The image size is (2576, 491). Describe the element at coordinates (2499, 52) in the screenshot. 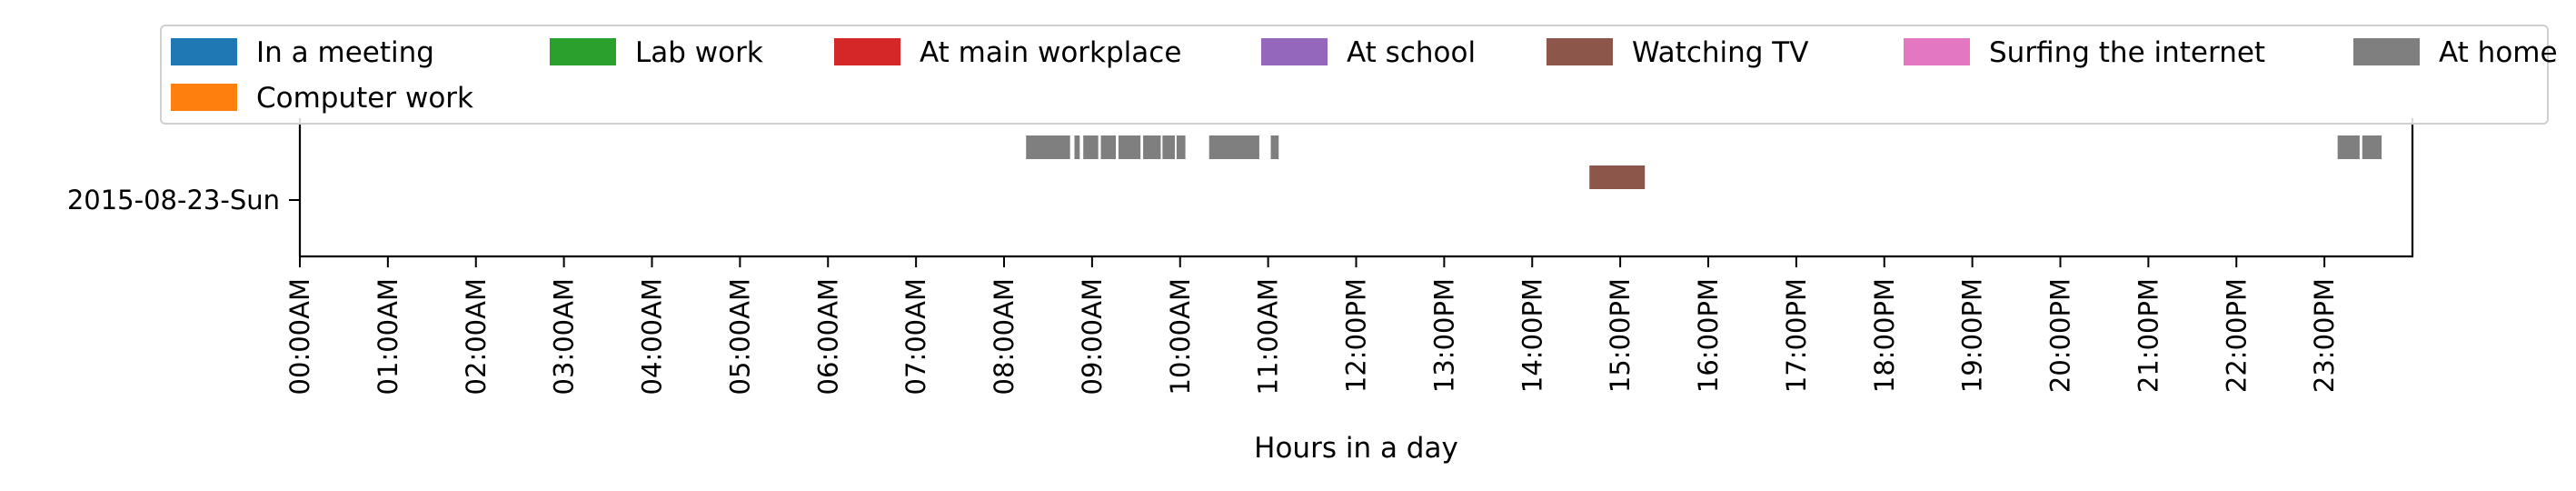

I see `legend-label: At home` at that location.